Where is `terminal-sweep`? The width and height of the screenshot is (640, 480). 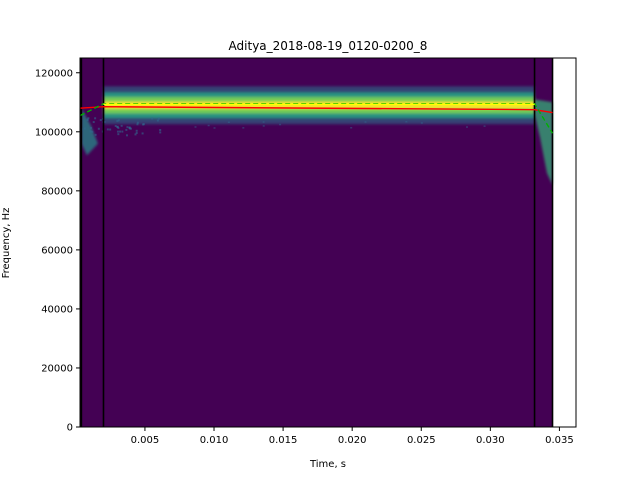
terminal-sweep is located at coordinates (543, 142).